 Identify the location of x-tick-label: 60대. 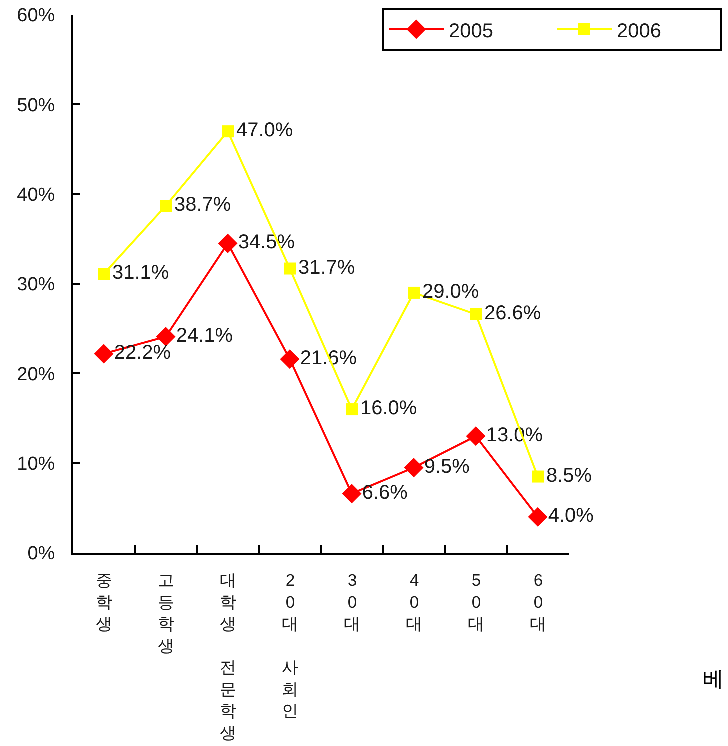
(538, 602).